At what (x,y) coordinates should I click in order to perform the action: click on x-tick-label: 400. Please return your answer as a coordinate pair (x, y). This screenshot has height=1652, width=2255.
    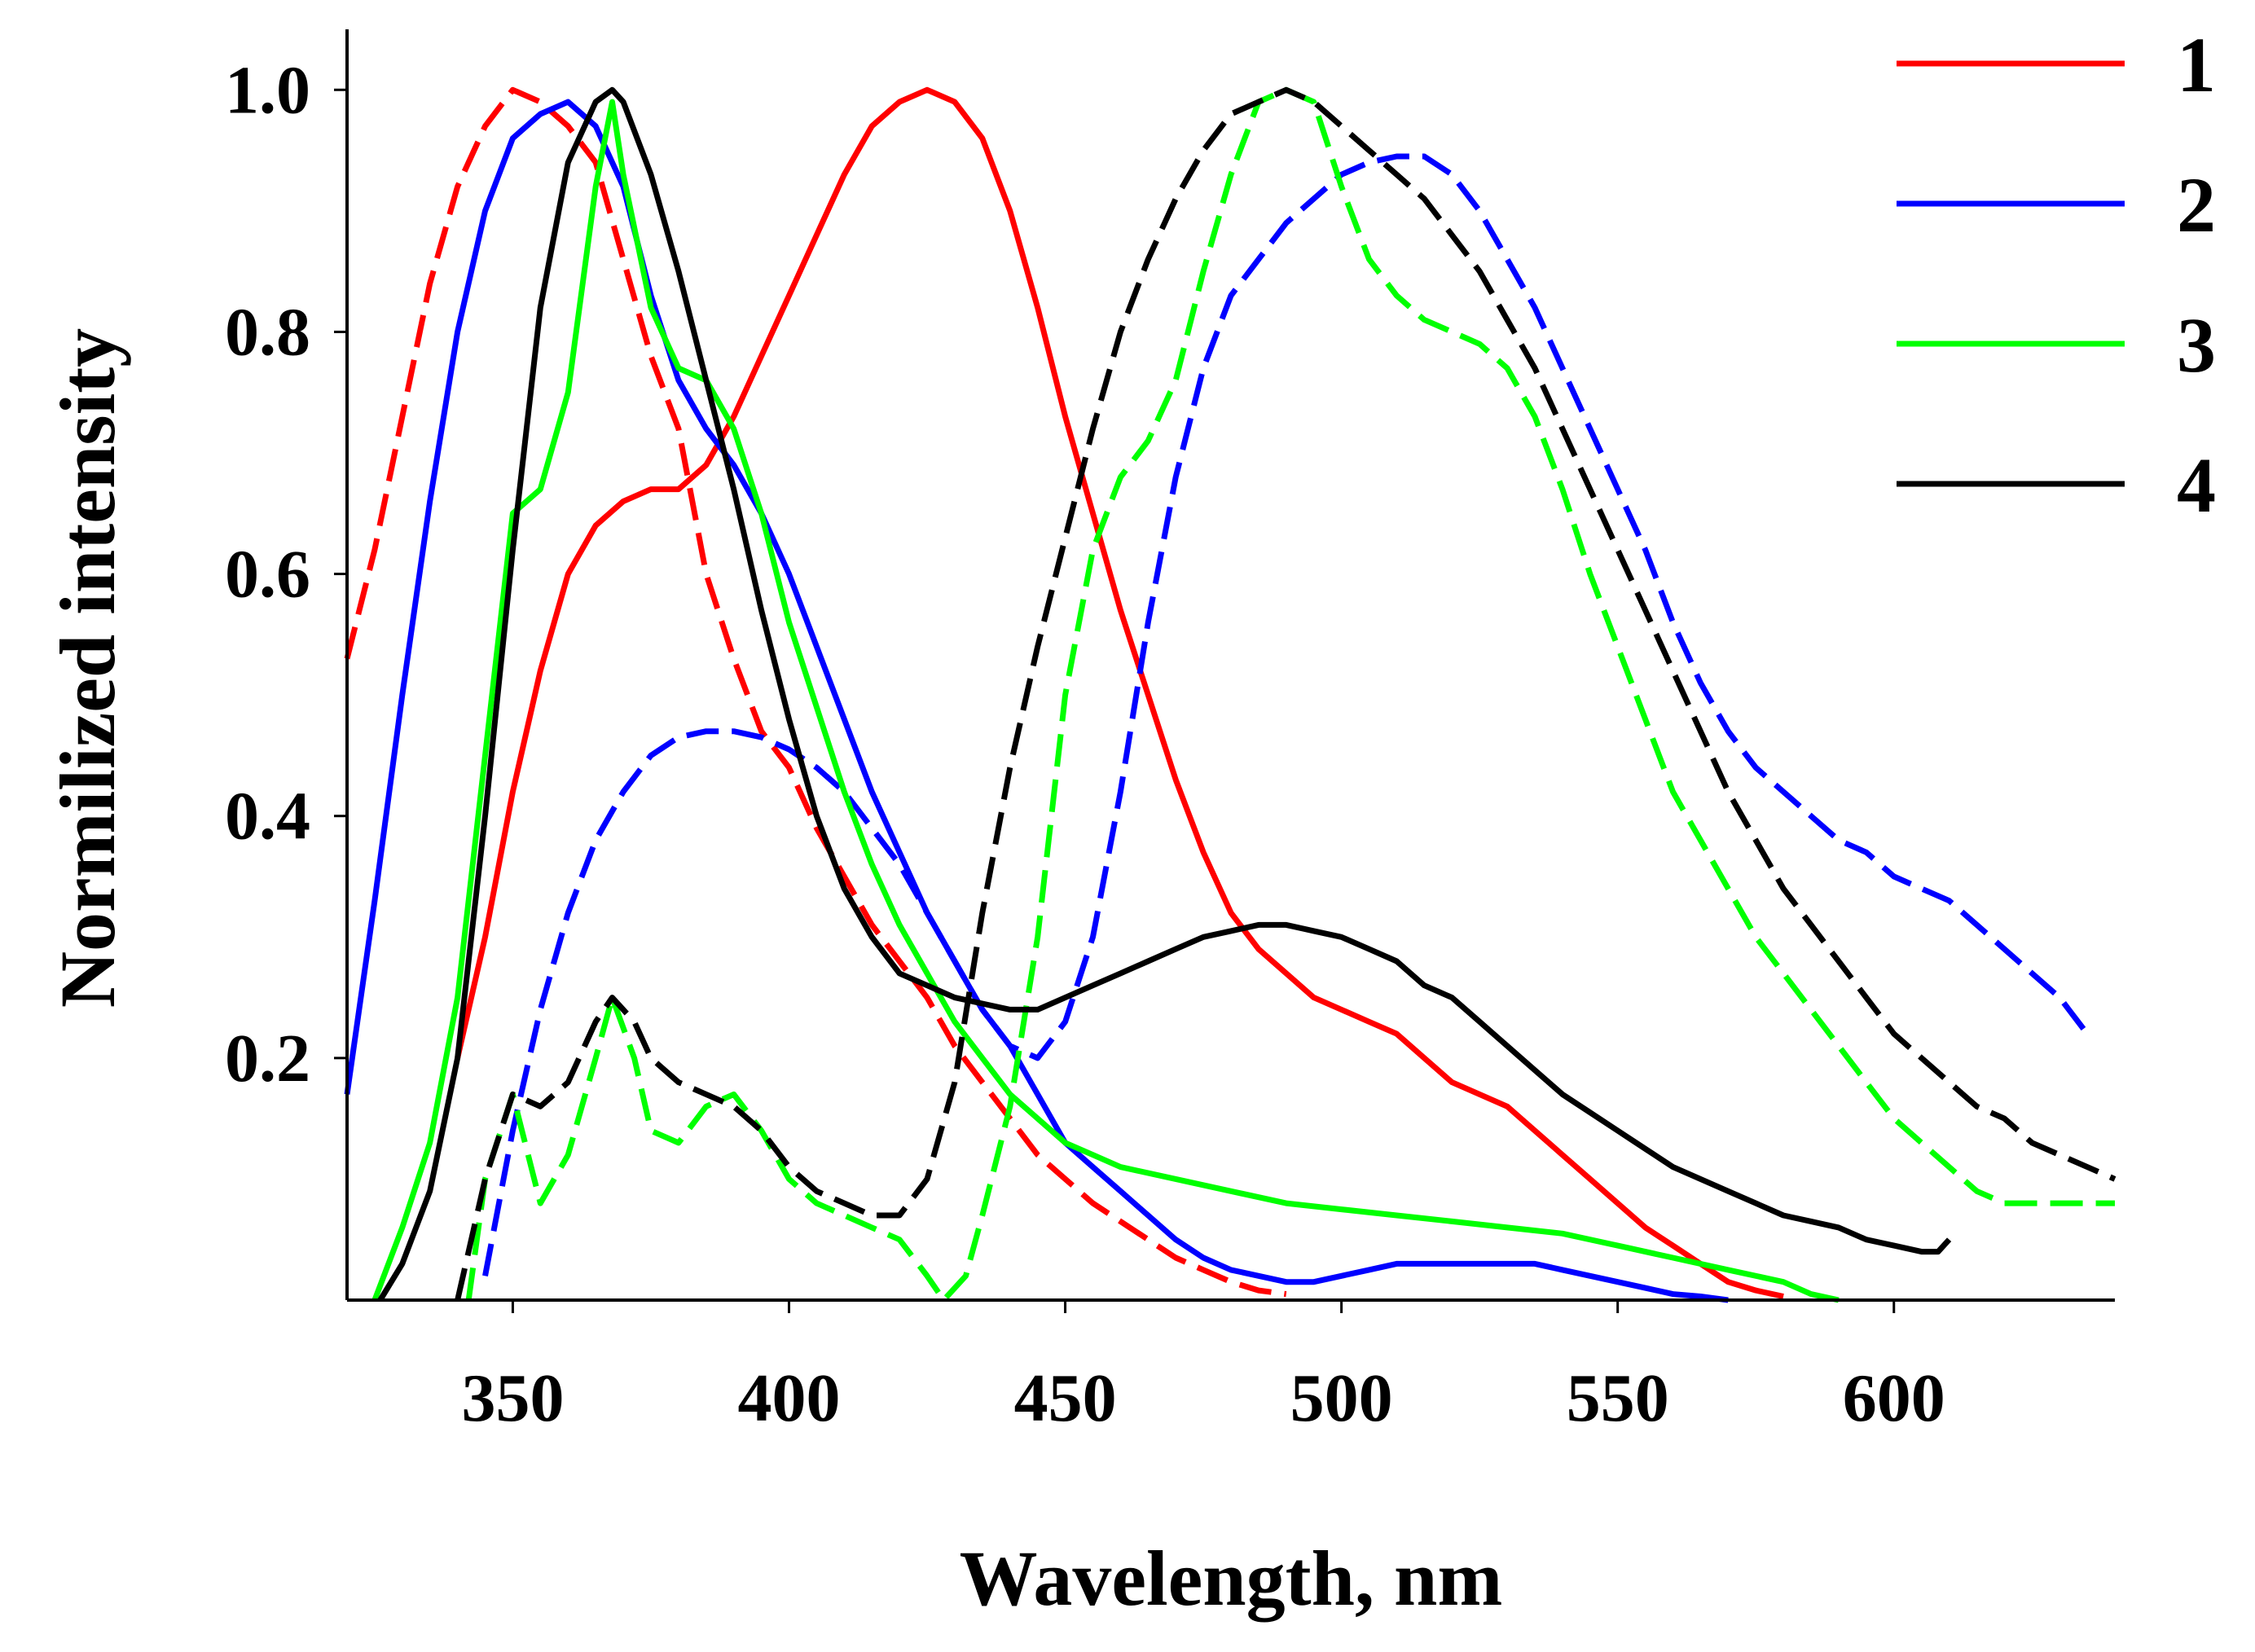
    Looking at the image, I should click on (790, 1398).